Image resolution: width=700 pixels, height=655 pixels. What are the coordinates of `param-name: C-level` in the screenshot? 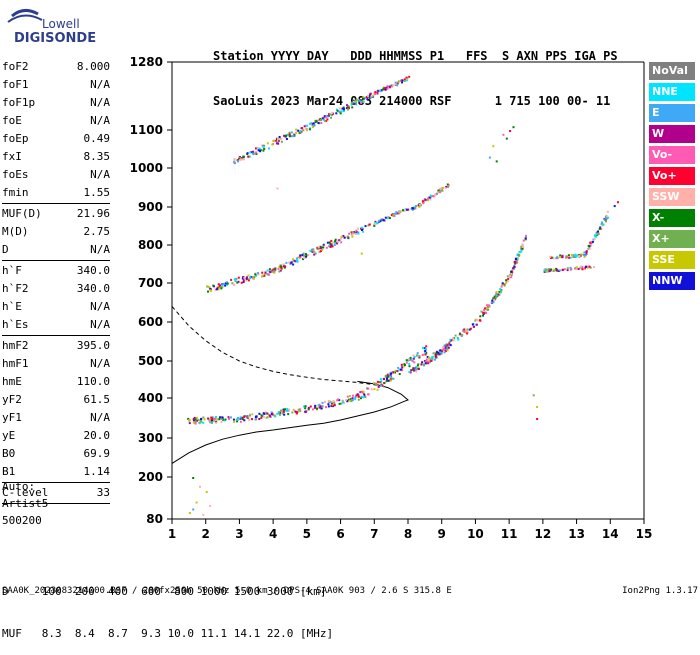 It's located at (25, 492).